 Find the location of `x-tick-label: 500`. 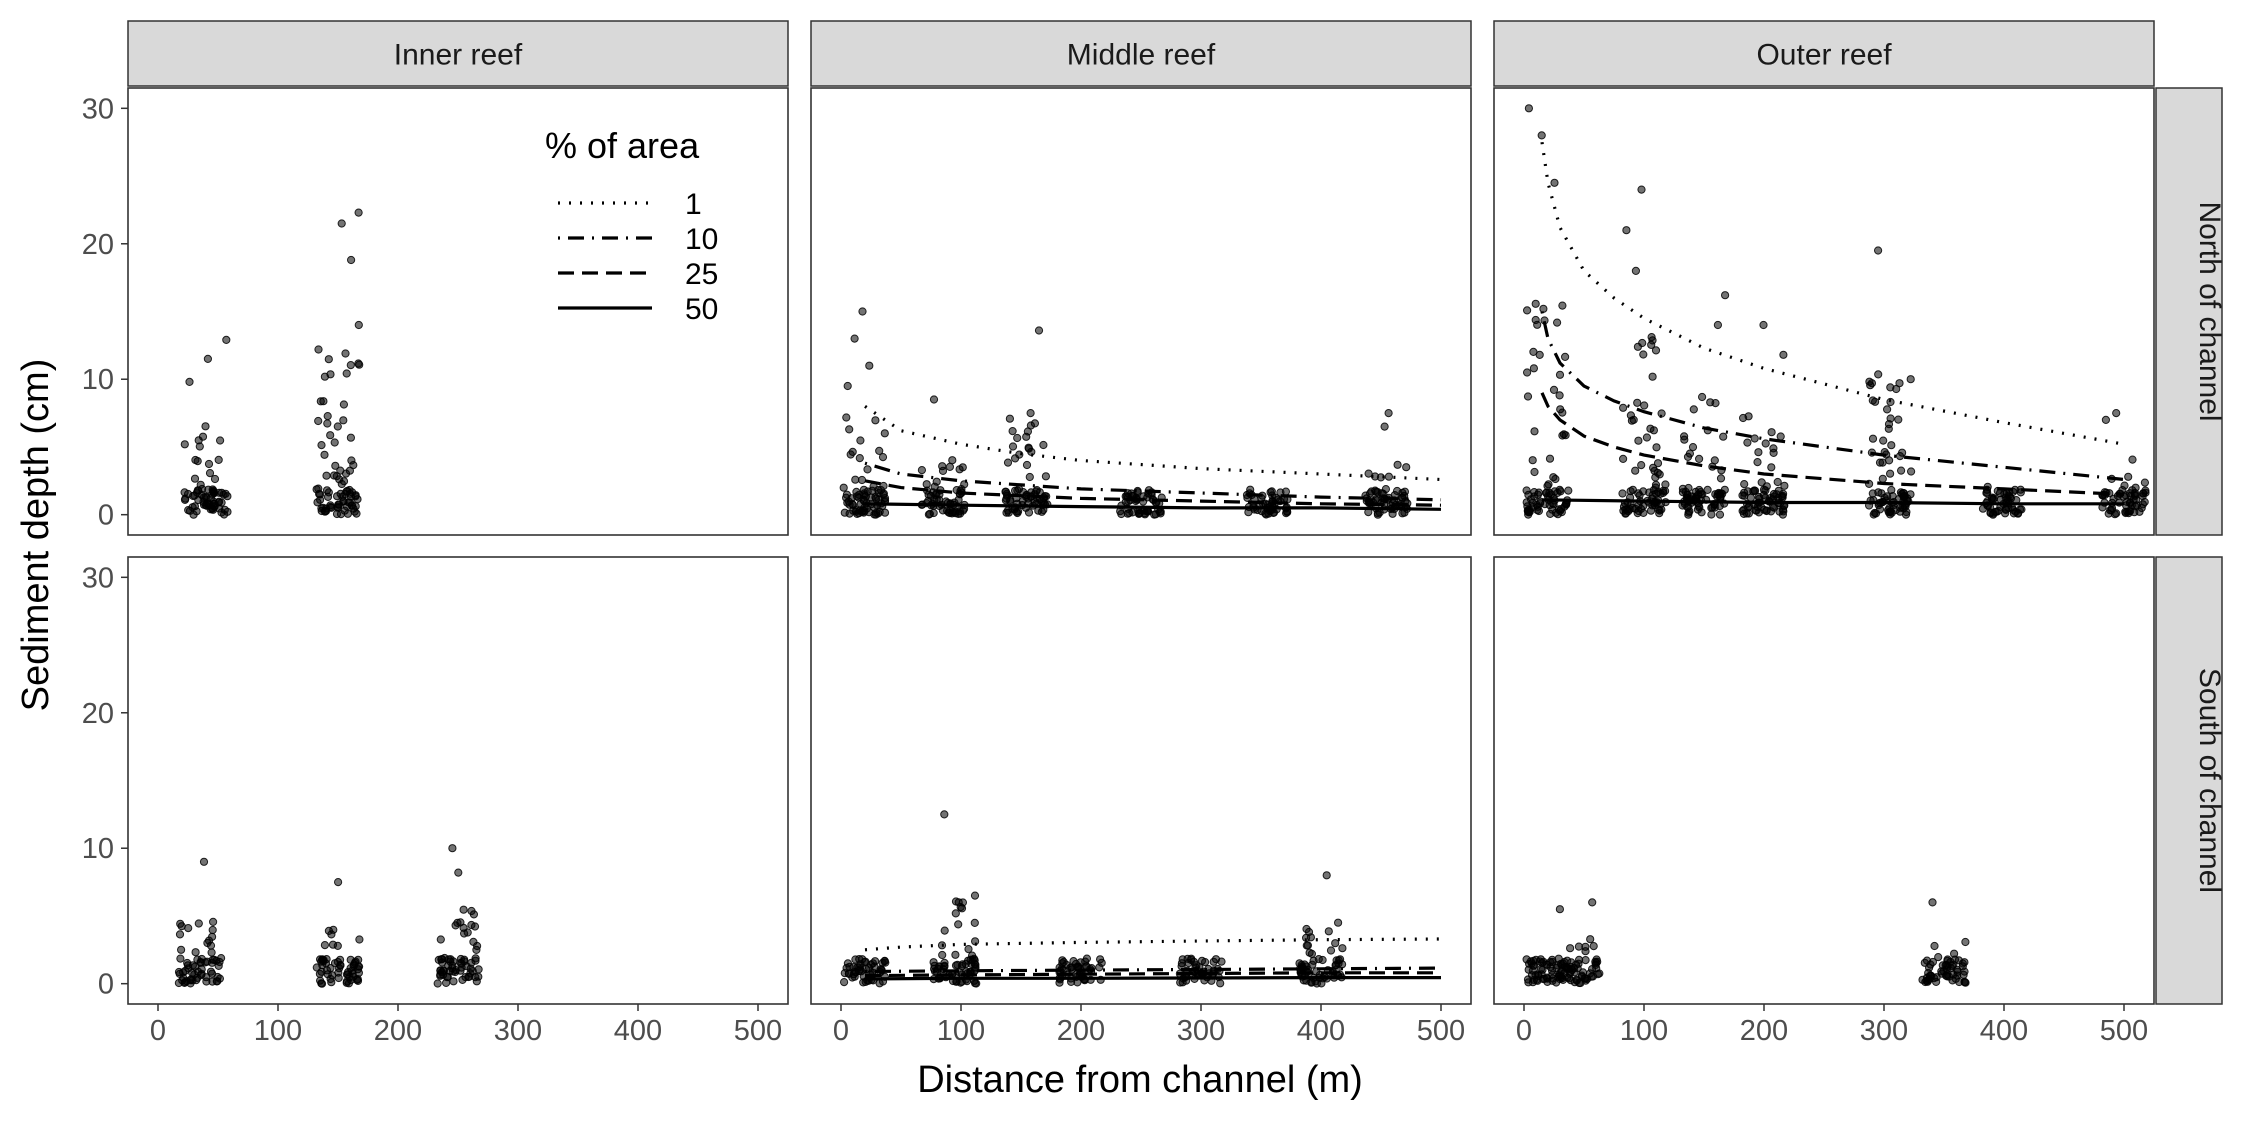

x-tick-label: 500 is located at coordinates (2124, 1031).